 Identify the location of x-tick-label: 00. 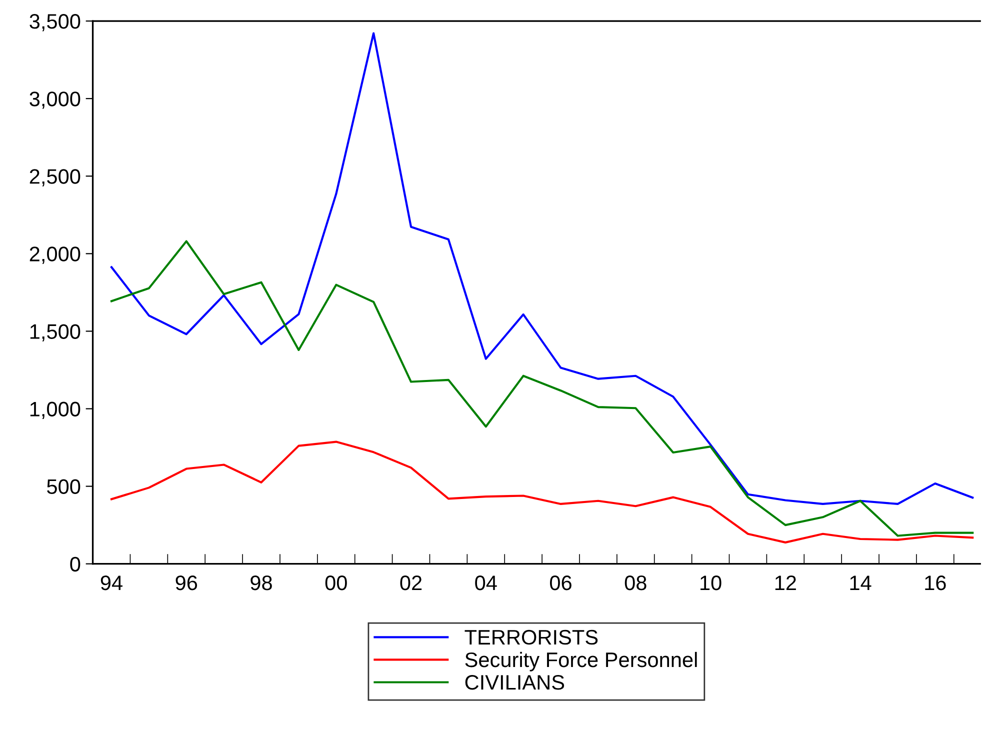
(336, 582).